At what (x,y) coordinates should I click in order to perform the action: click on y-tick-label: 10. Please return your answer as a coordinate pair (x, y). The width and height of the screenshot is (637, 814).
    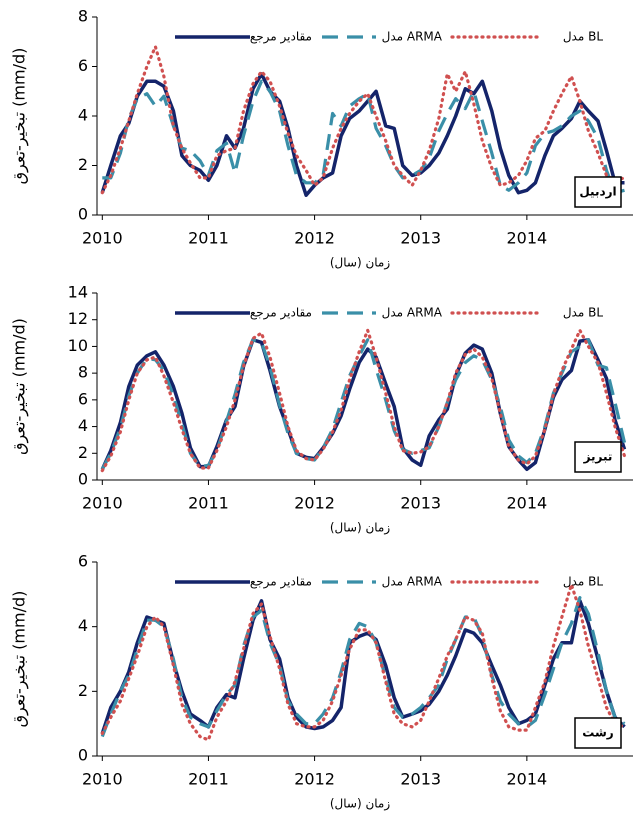
    Looking at the image, I should click on (78, 345).